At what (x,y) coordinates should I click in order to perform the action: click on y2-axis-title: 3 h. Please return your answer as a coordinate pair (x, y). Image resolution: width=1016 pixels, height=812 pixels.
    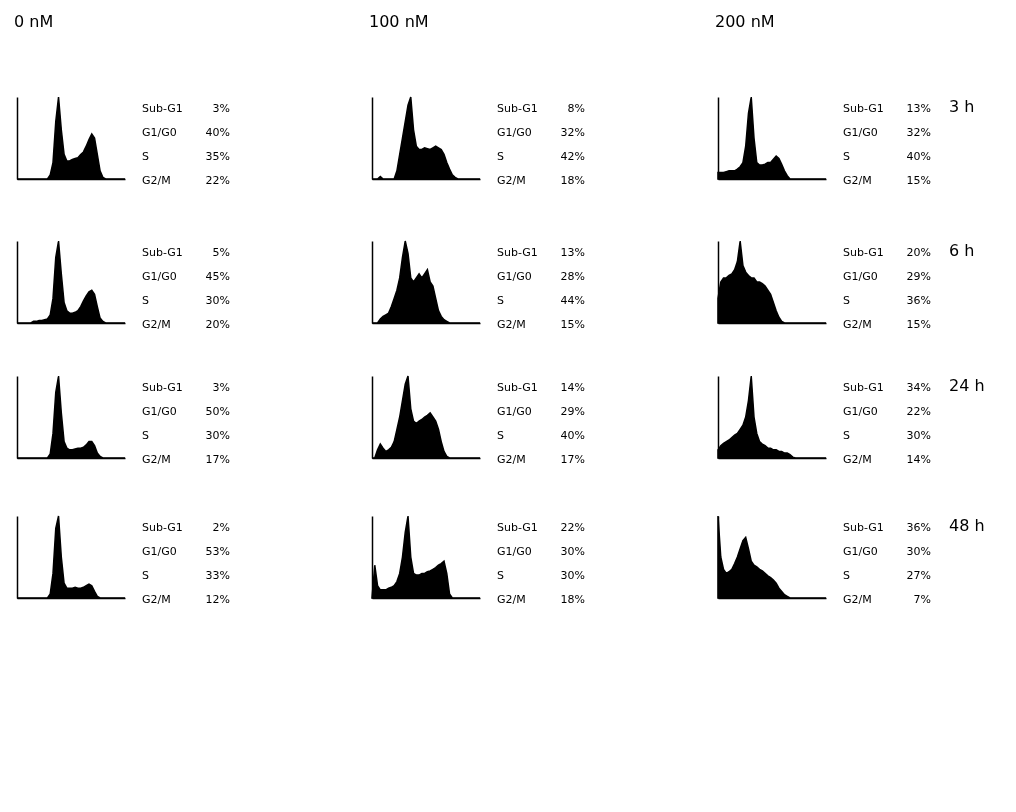
    Looking at the image, I should click on (962, 106).